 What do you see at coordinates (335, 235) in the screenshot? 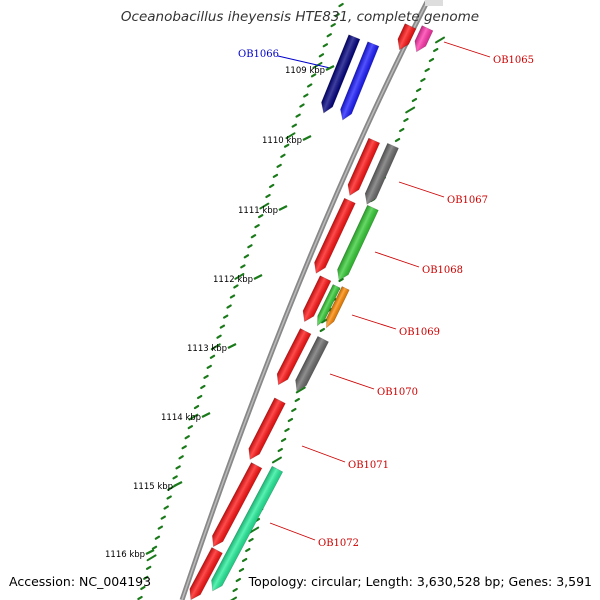
I see `OB1068-cds-feature` at bounding box center [335, 235].